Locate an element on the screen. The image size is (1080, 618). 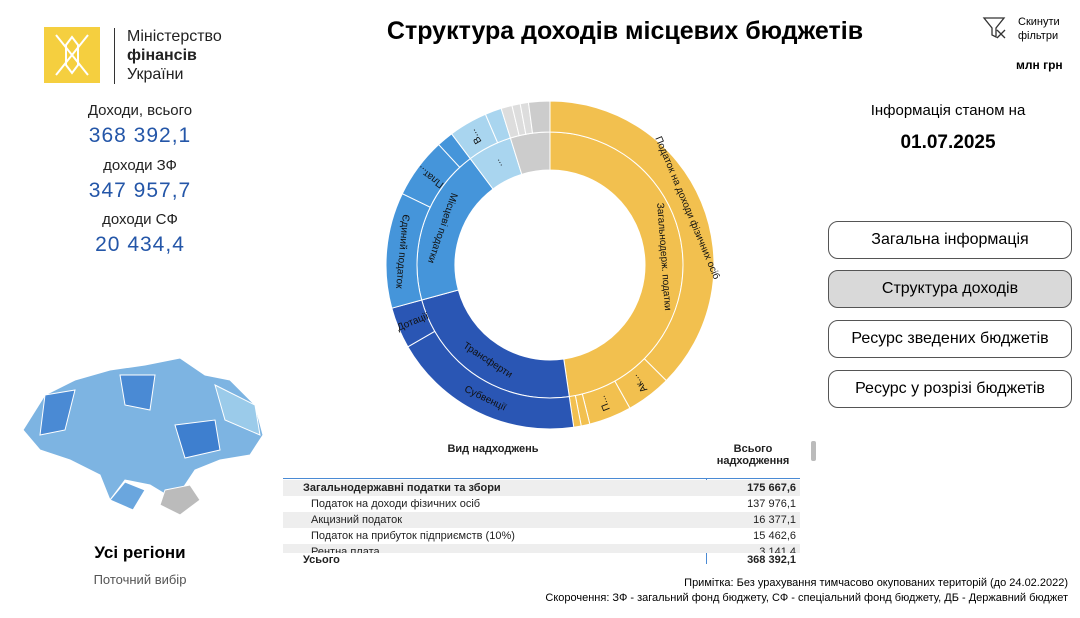
logo is located at coordinates (72, 55).